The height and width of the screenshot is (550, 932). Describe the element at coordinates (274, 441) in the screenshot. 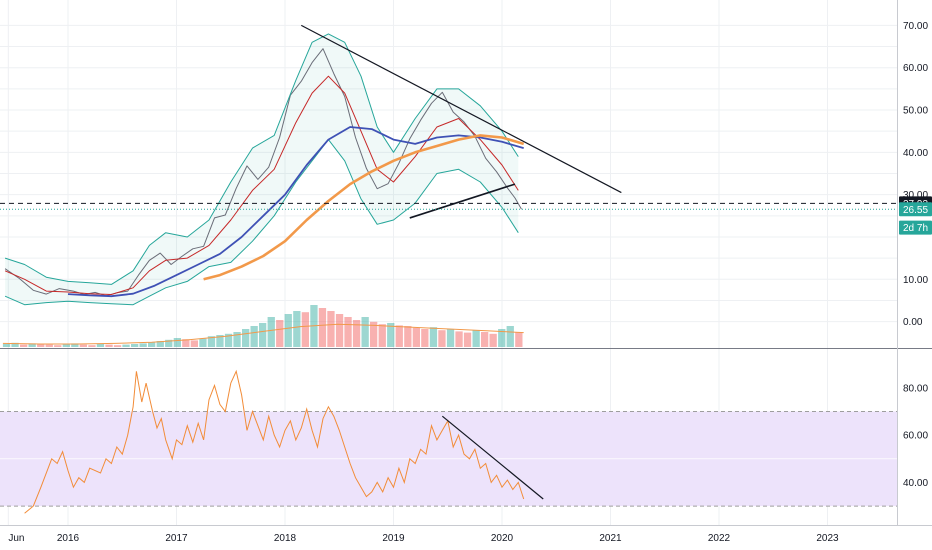

I see `series-rsi` at that location.